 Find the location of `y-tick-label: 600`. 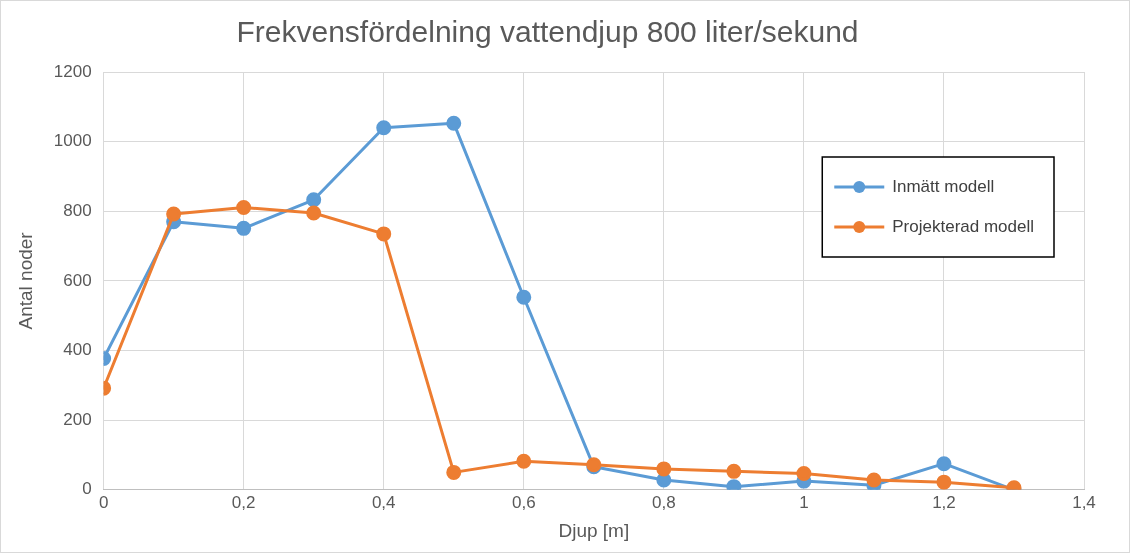

y-tick-label: 600 is located at coordinates (77, 280).